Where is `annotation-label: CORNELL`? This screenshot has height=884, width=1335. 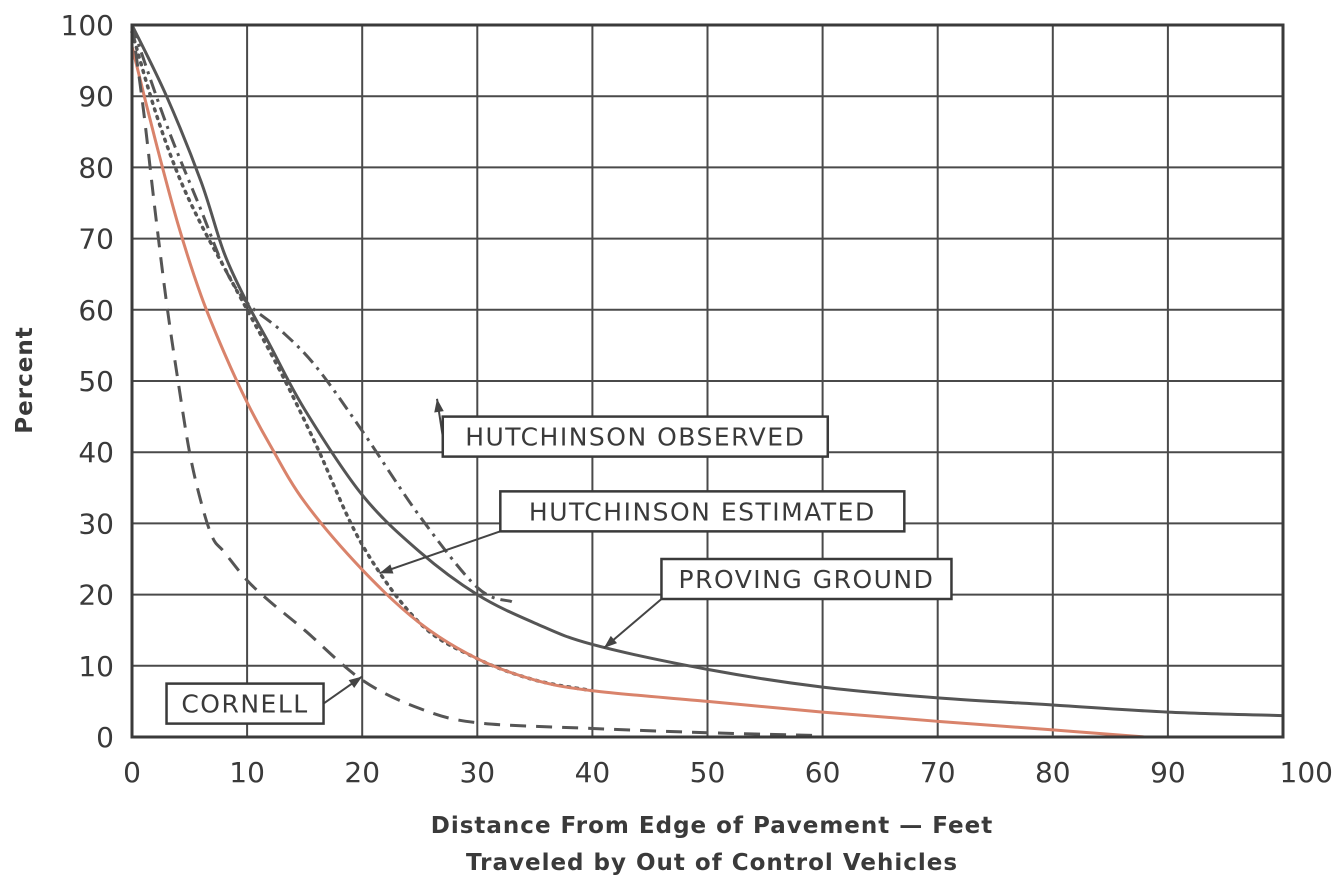
annotation-label: CORNELL is located at coordinates (244, 704).